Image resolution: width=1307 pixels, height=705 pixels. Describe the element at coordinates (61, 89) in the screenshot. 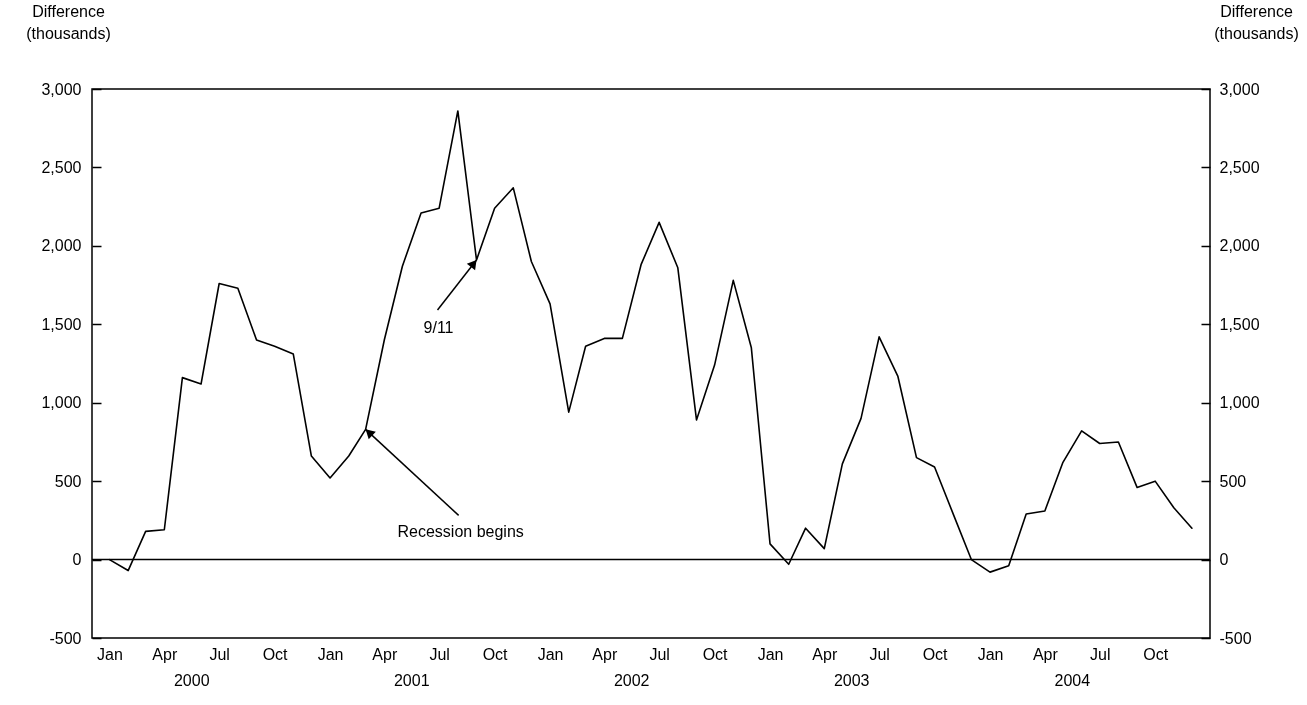

I see `y-tick-label: 3,000` at that location.